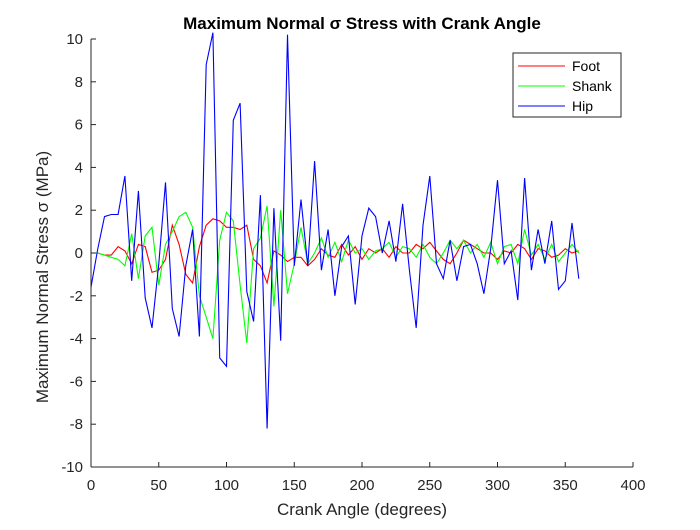 The width and height of the screenshot is (700, 530). Describe the element at coordinates (294, 485) in the screenshot. I see `x-tick-label: 150` at that location.